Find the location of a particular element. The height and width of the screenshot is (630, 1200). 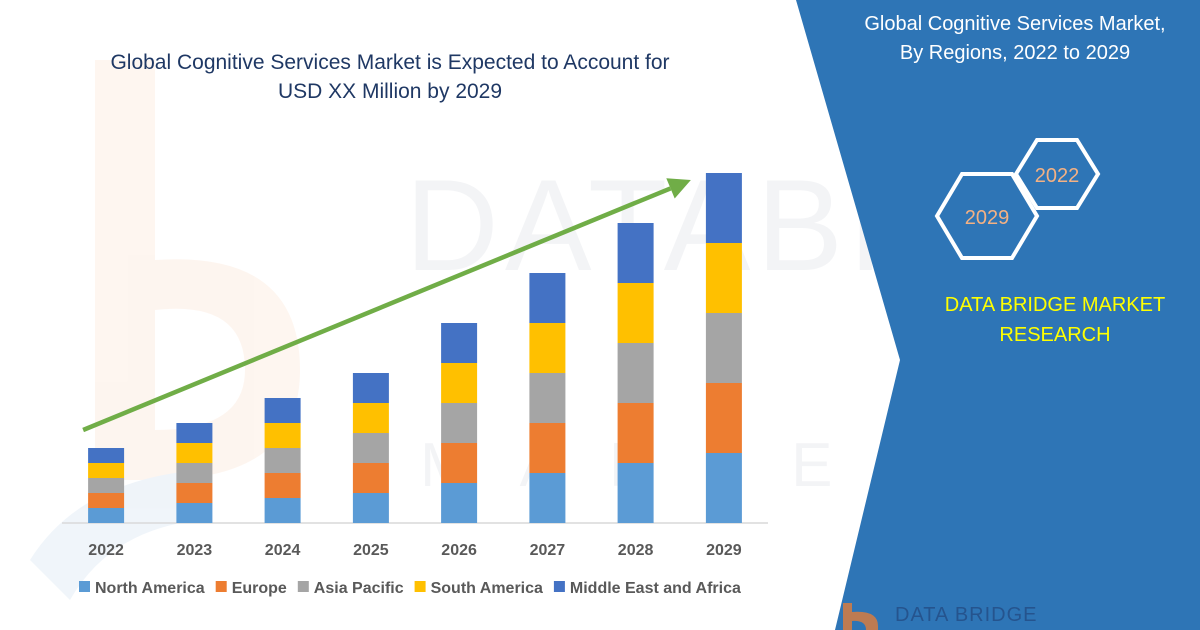

bar-2022-north-america is located at coordinates (106, 515).